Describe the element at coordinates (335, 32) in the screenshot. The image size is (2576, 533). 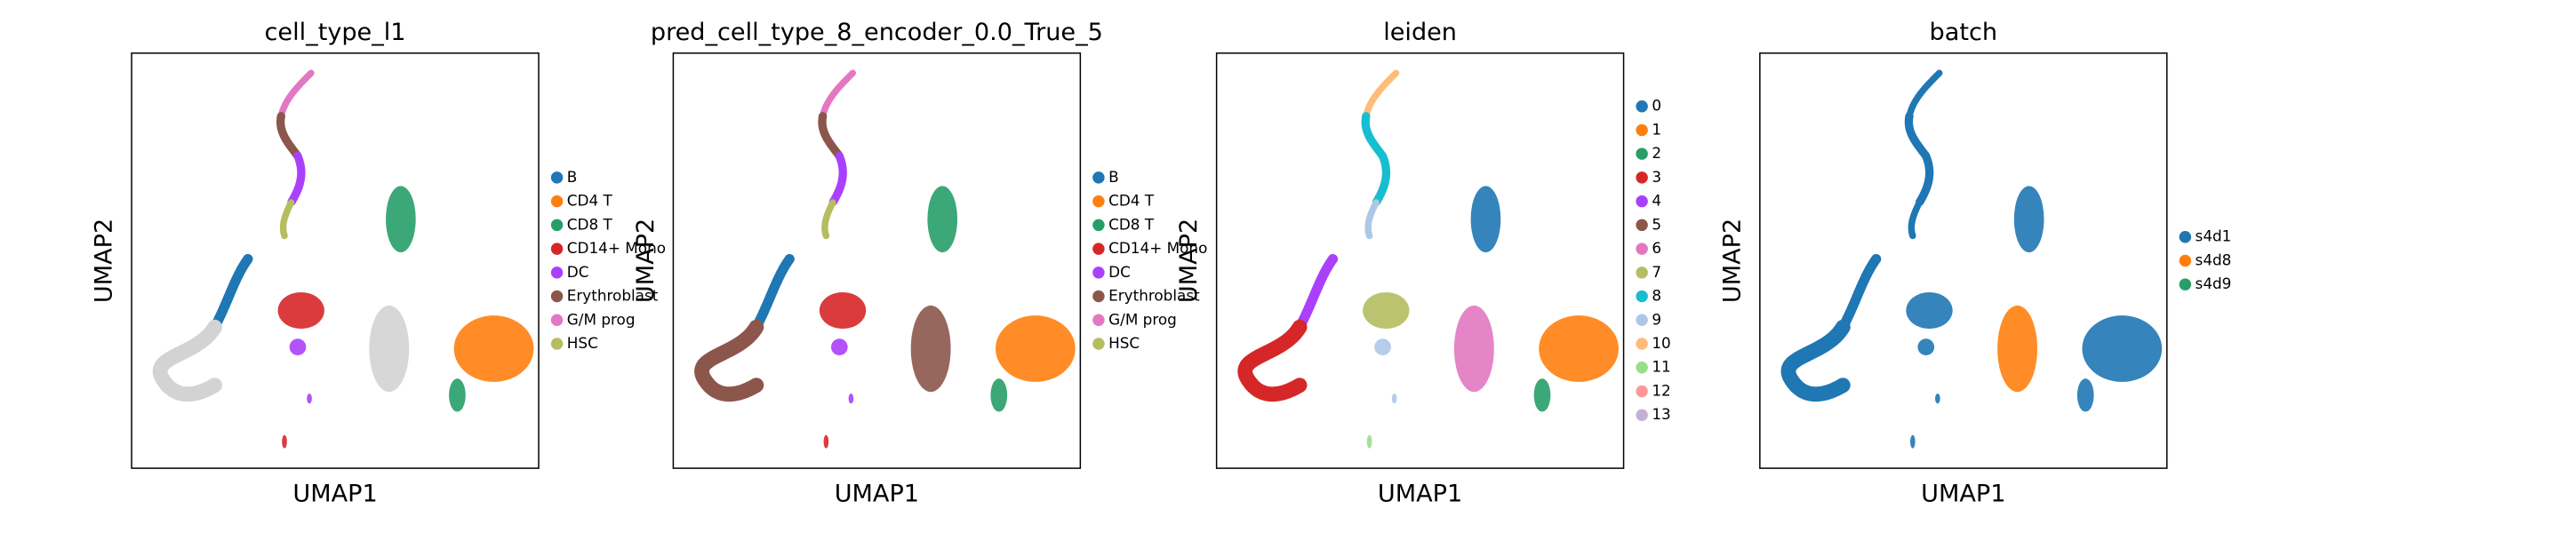
I see `panel-title: cell_type_l1` at that location.